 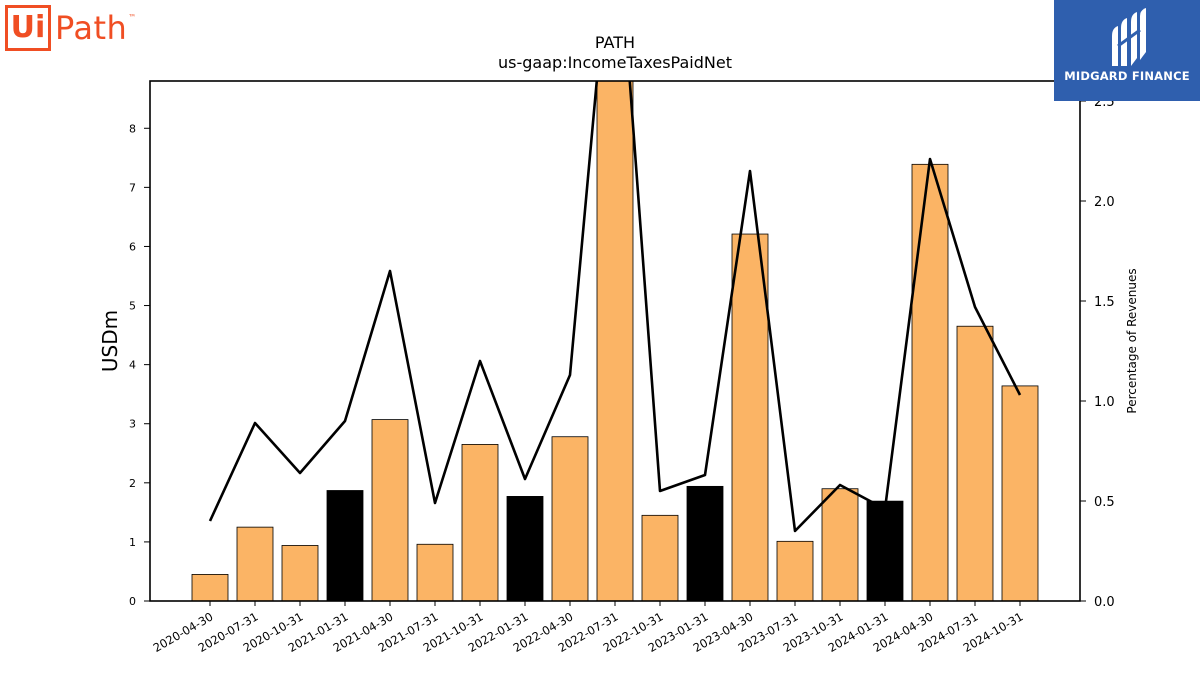 What do you see at coordinates (1104, 202) in the screenshot?
I see `y2-tick-label: 2.0` at bounding box center [1104, 202].